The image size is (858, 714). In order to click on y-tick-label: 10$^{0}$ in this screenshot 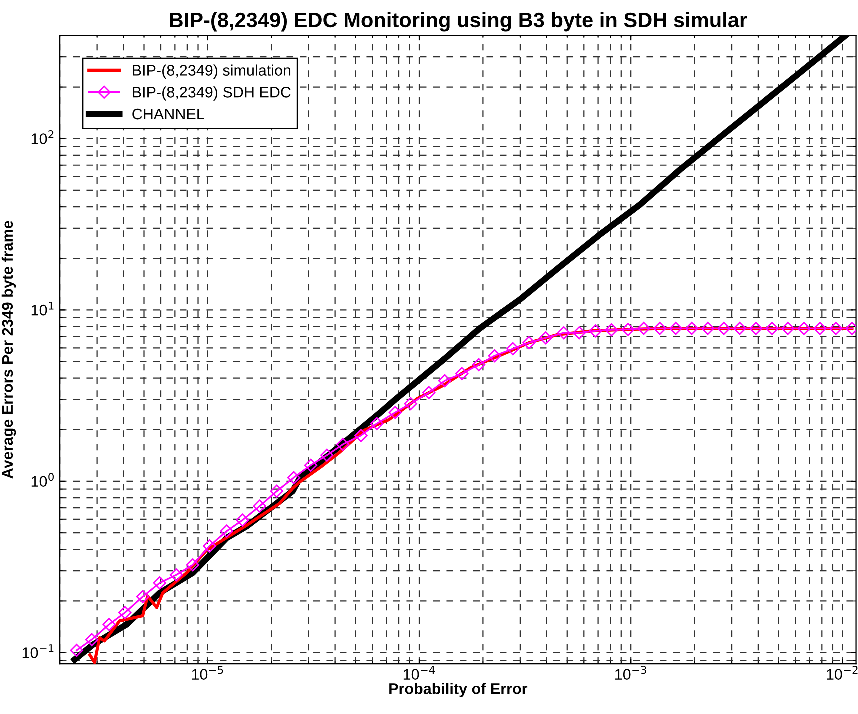, I will do `click(43, 480)`.